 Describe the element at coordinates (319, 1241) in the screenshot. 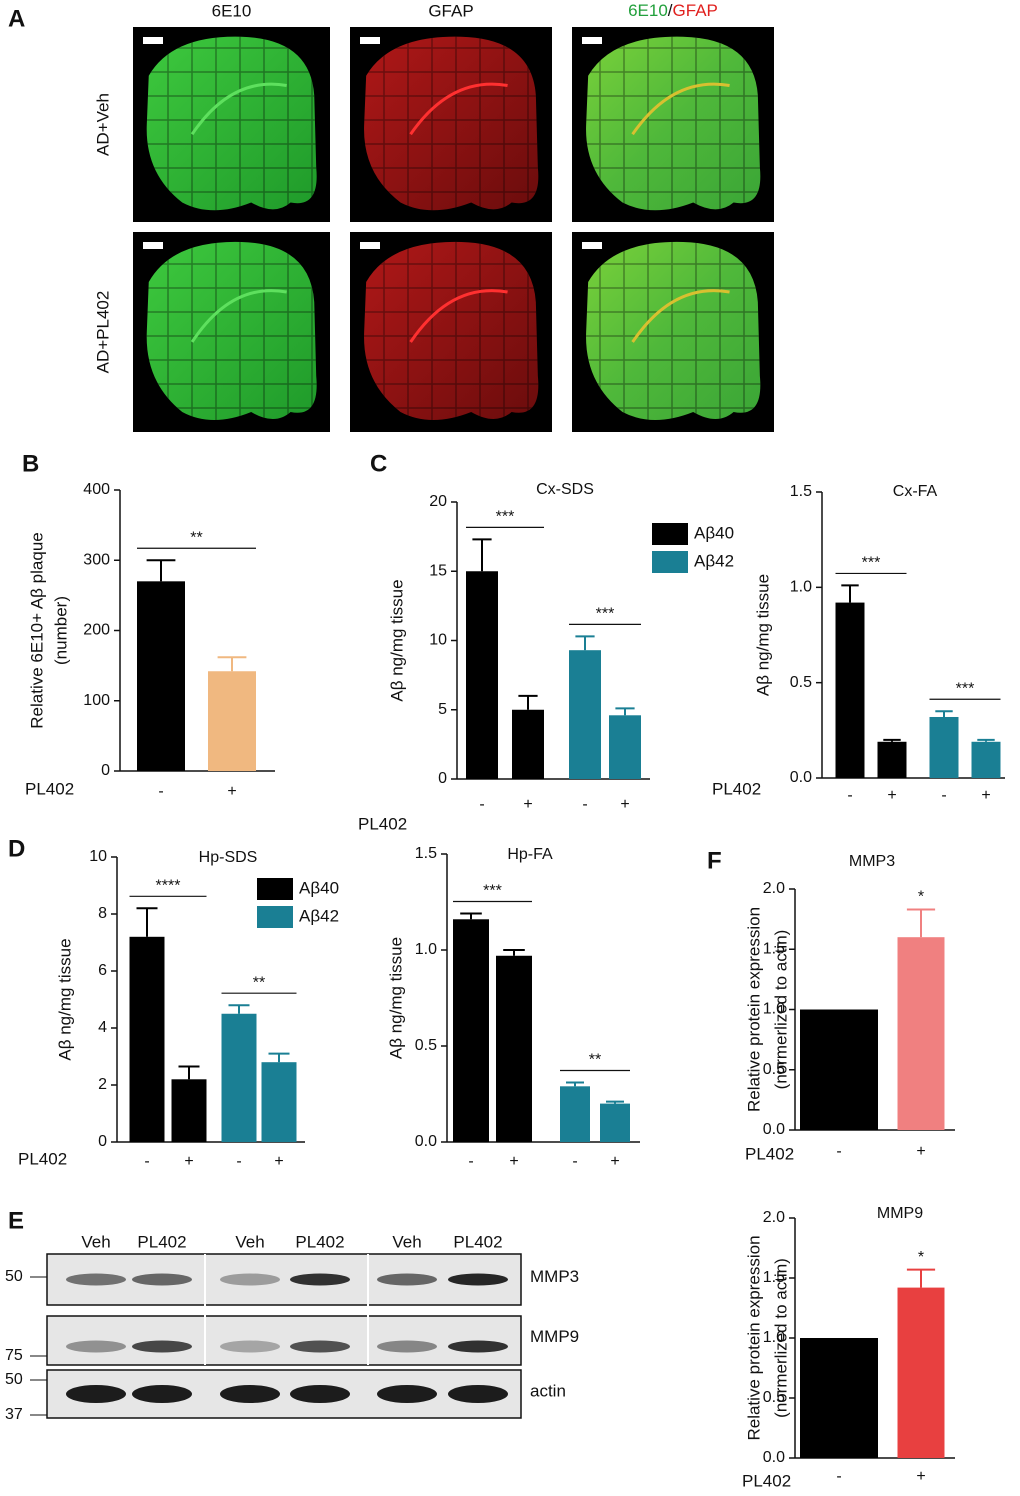

I see `lane-label: PL402` at that location.